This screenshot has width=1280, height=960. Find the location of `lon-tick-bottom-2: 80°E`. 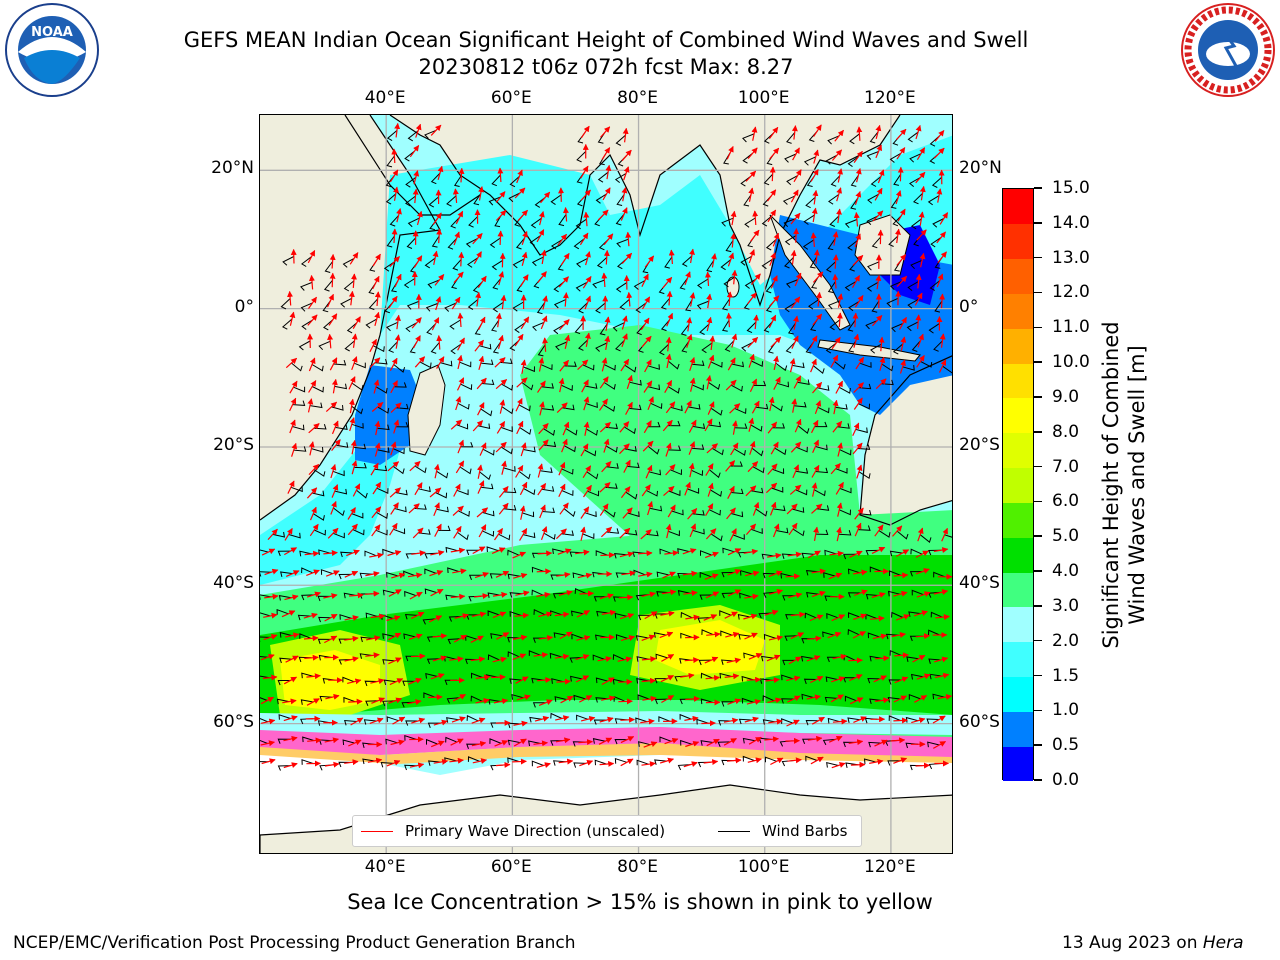

lon-tick-bottom-2: 80°E is located at coordinates (637, 867).